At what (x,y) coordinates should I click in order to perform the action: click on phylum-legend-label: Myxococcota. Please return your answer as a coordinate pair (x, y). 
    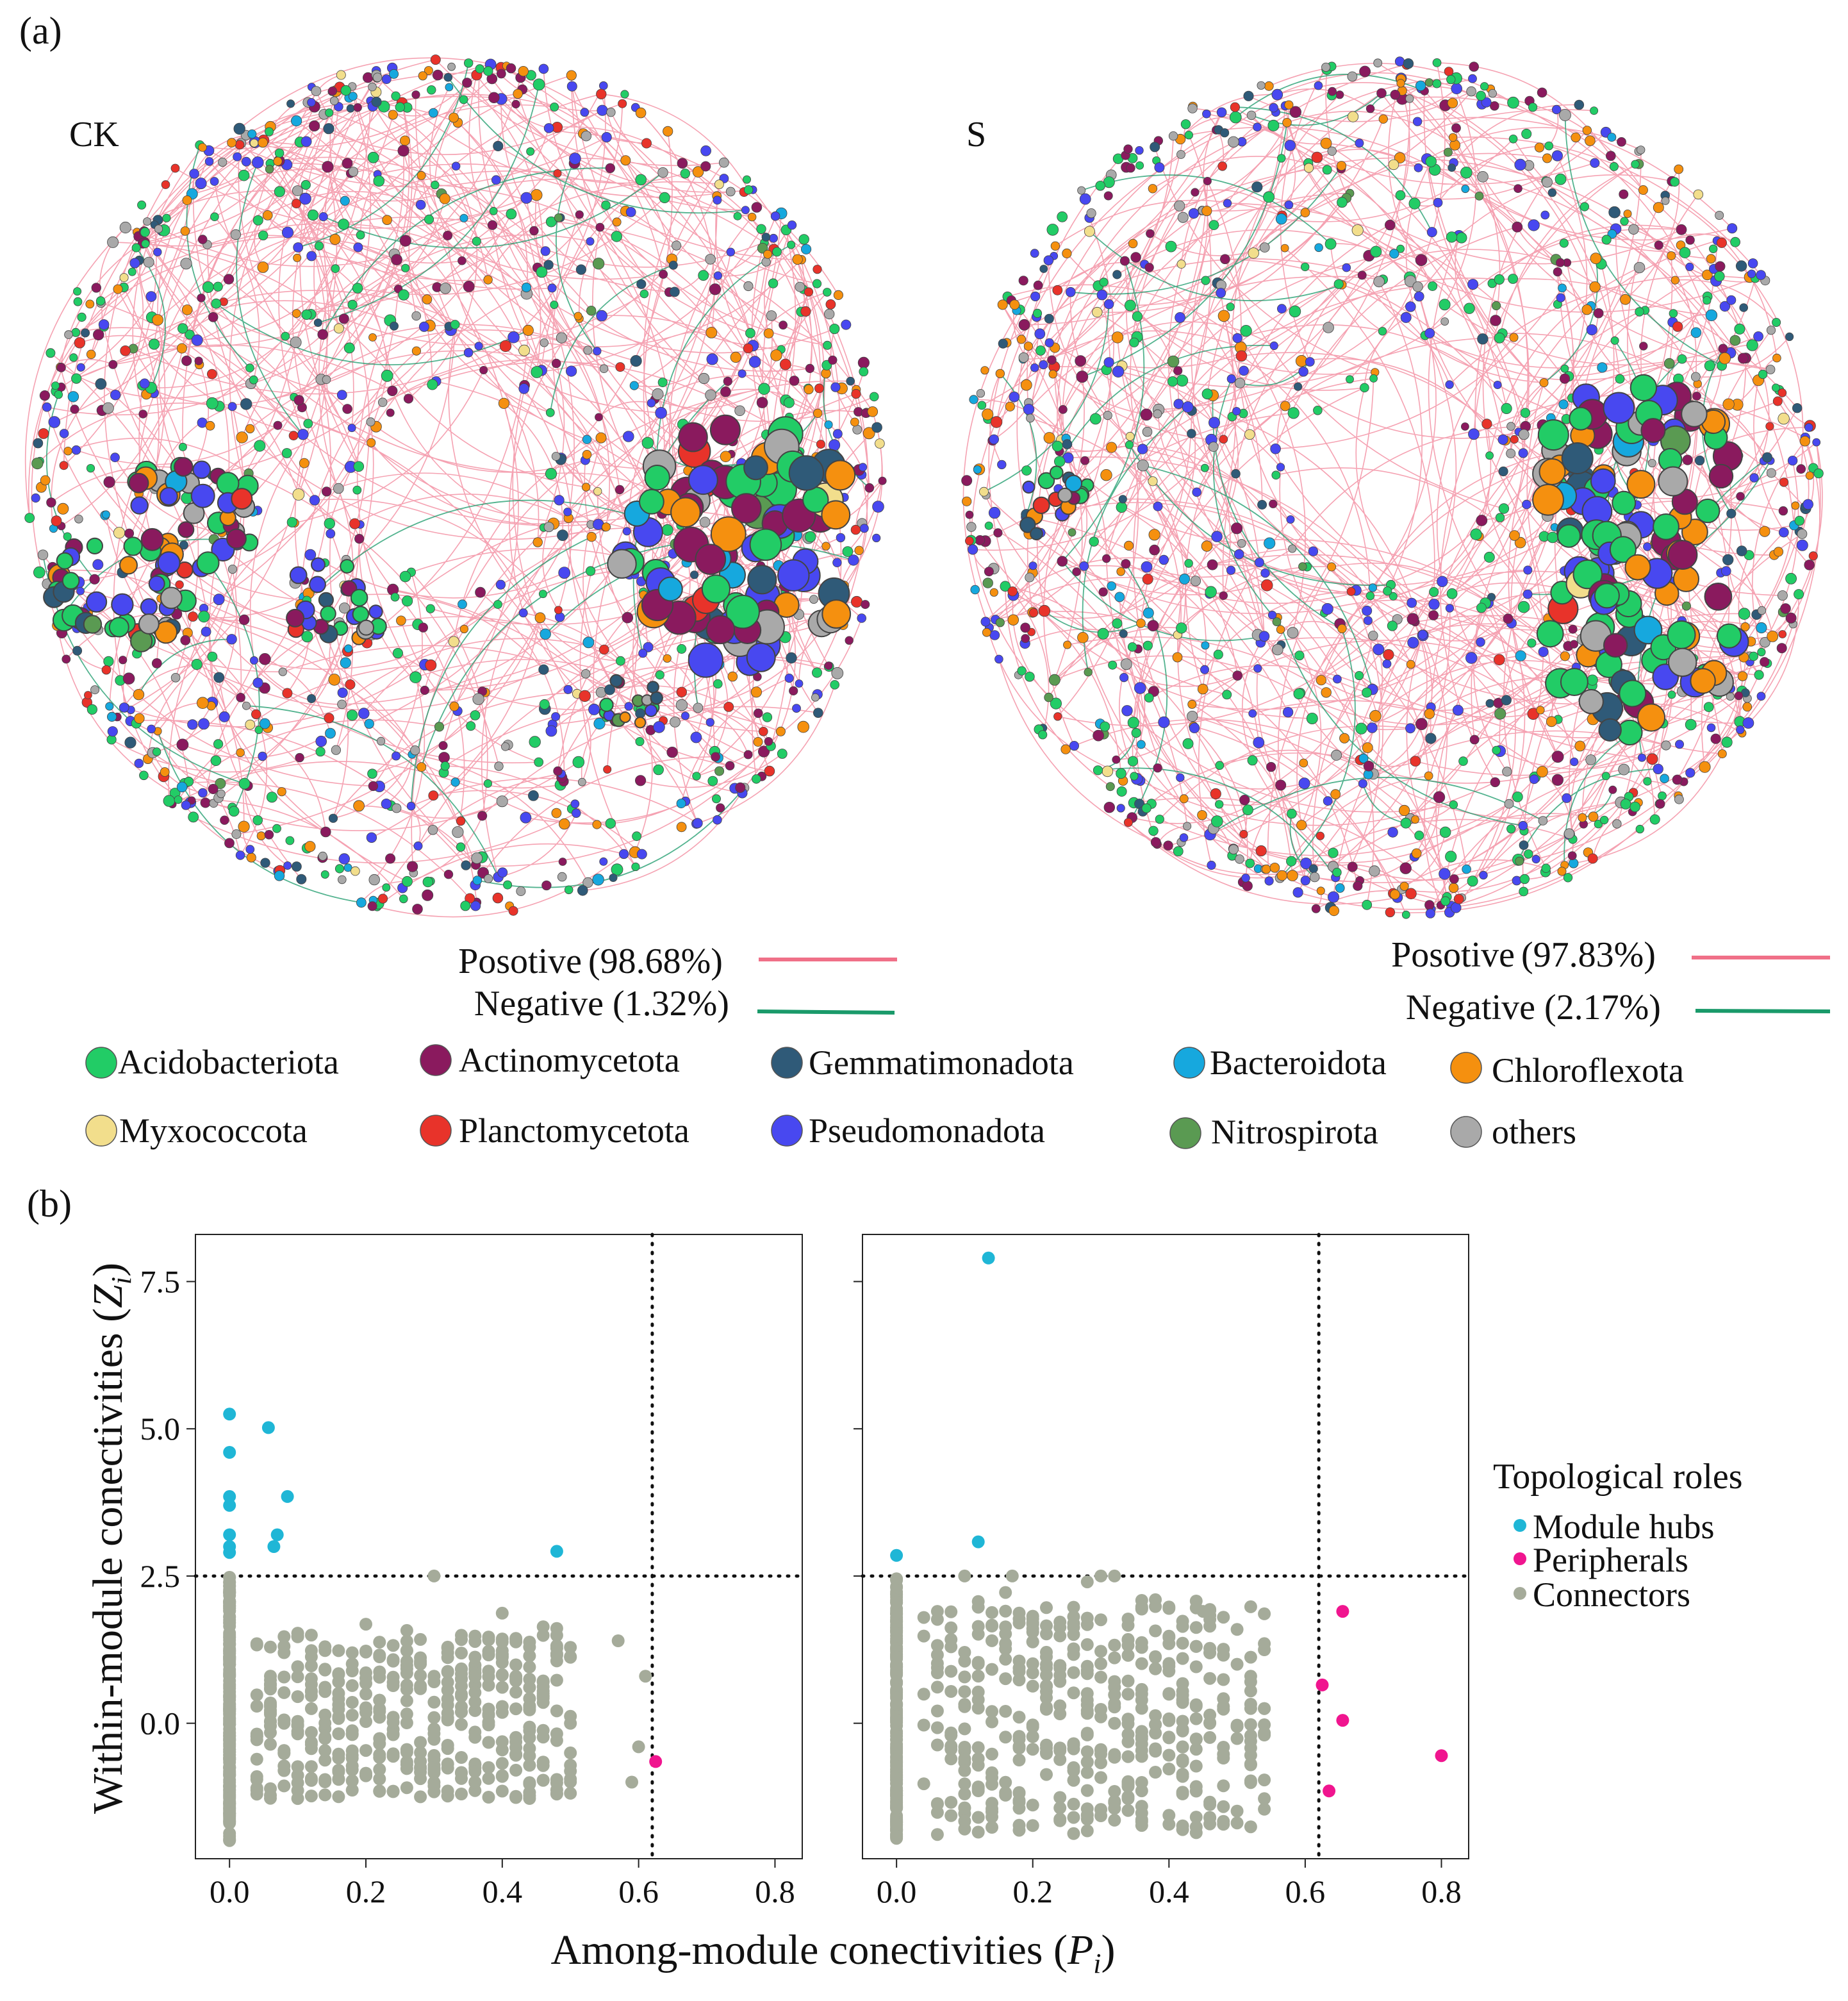
    Looking at the image, I should click on (214, 1130).